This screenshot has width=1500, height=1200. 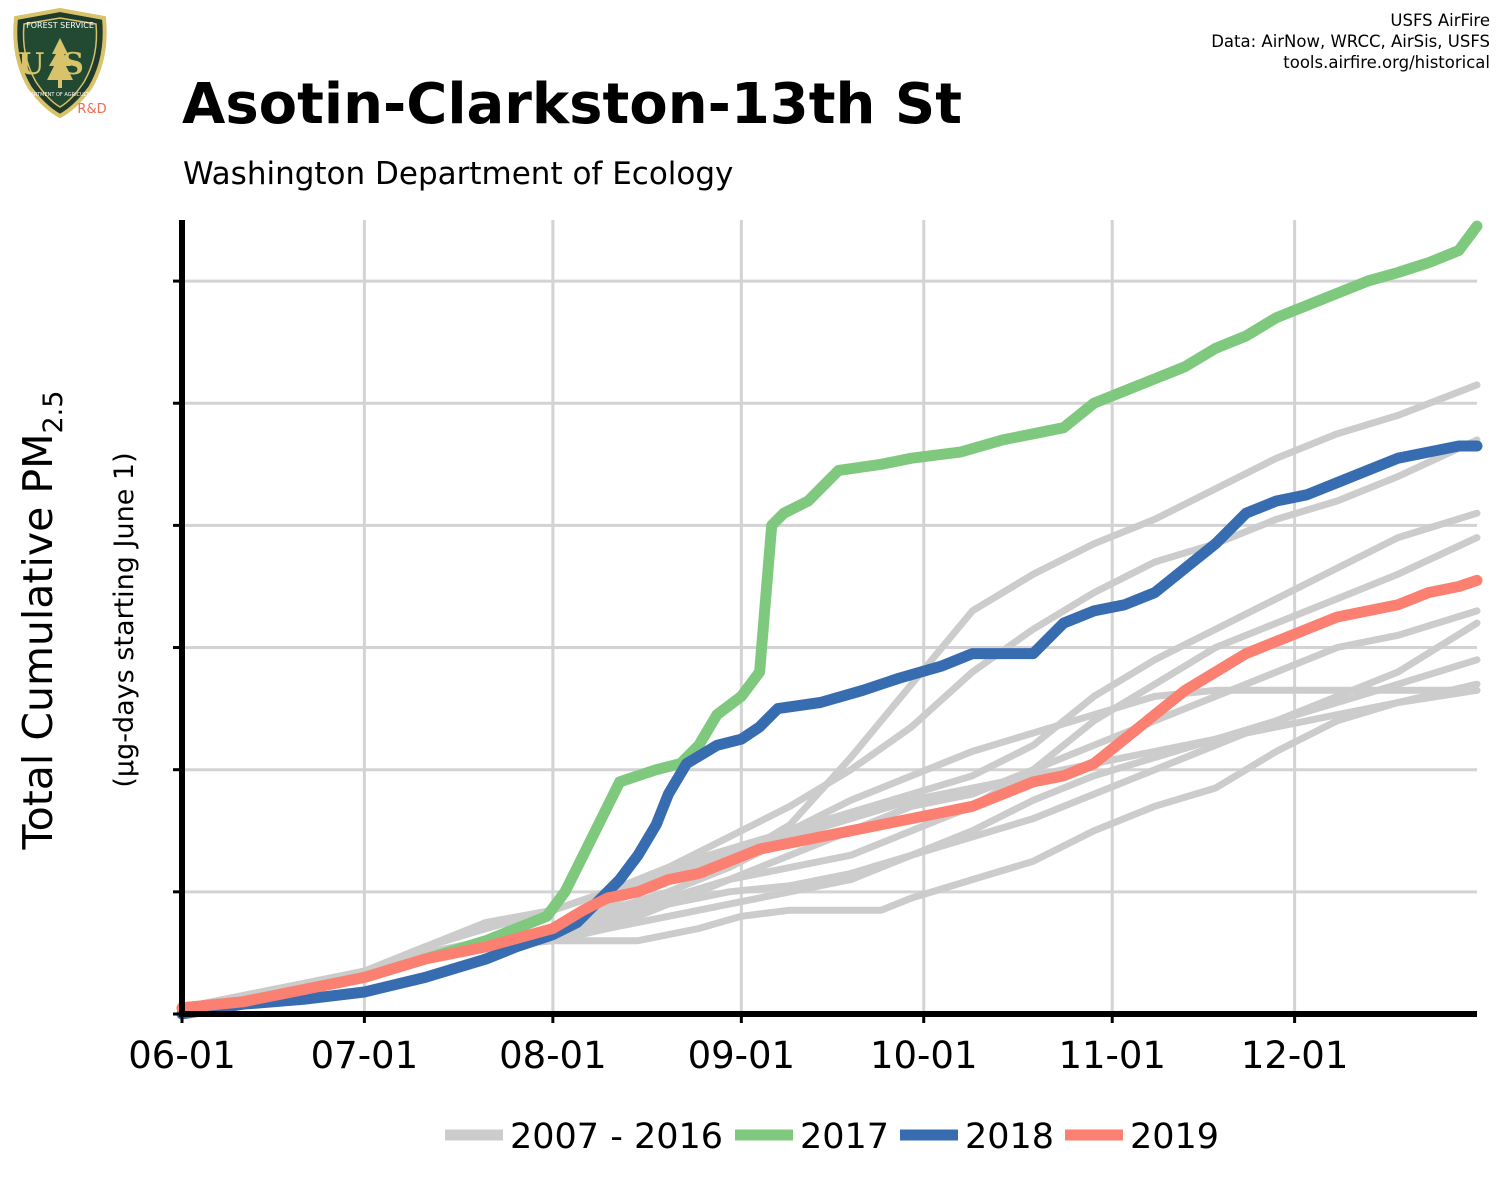 What do you see at coordinates (1295, 1055) in the screenshot?
I see `x-tick-label: 12-01` at bounding box center [1295, 1055].